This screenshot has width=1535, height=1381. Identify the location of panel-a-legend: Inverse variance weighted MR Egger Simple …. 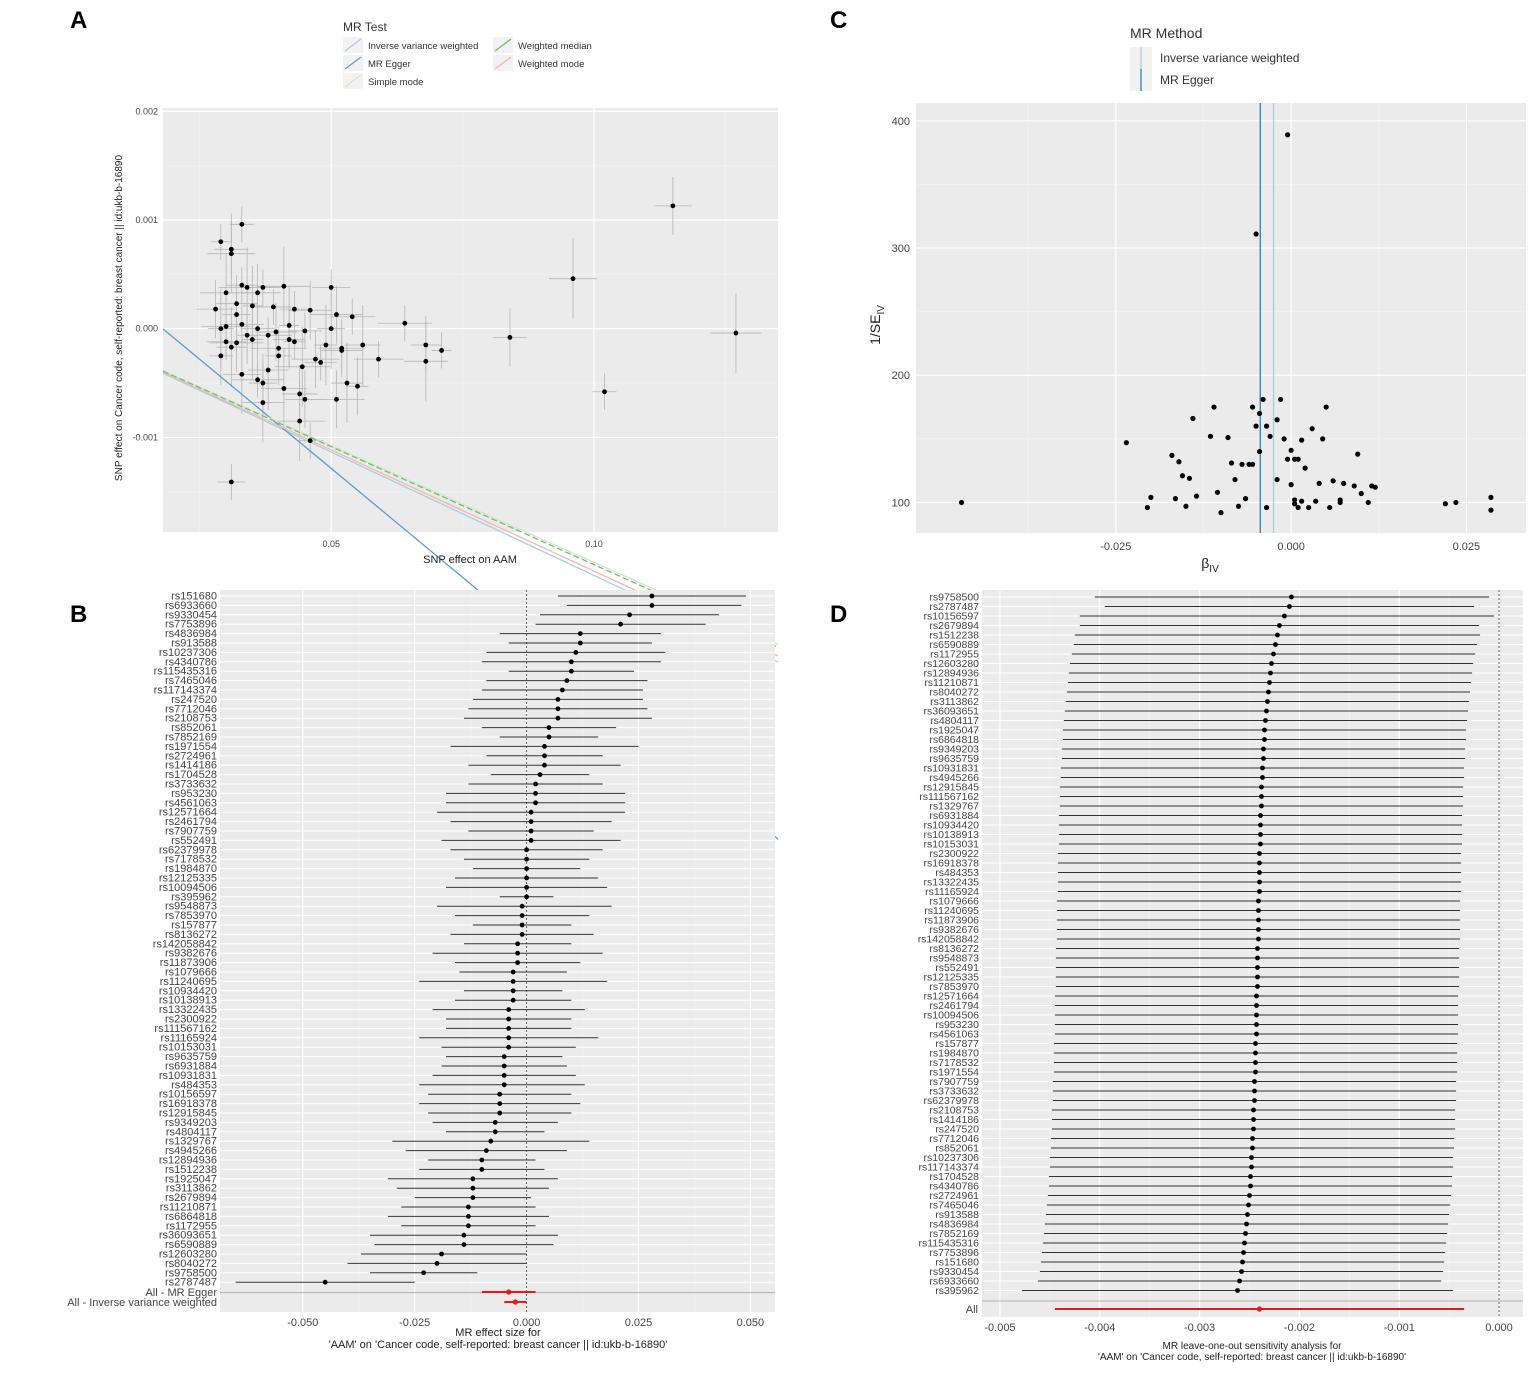
(467, 63).